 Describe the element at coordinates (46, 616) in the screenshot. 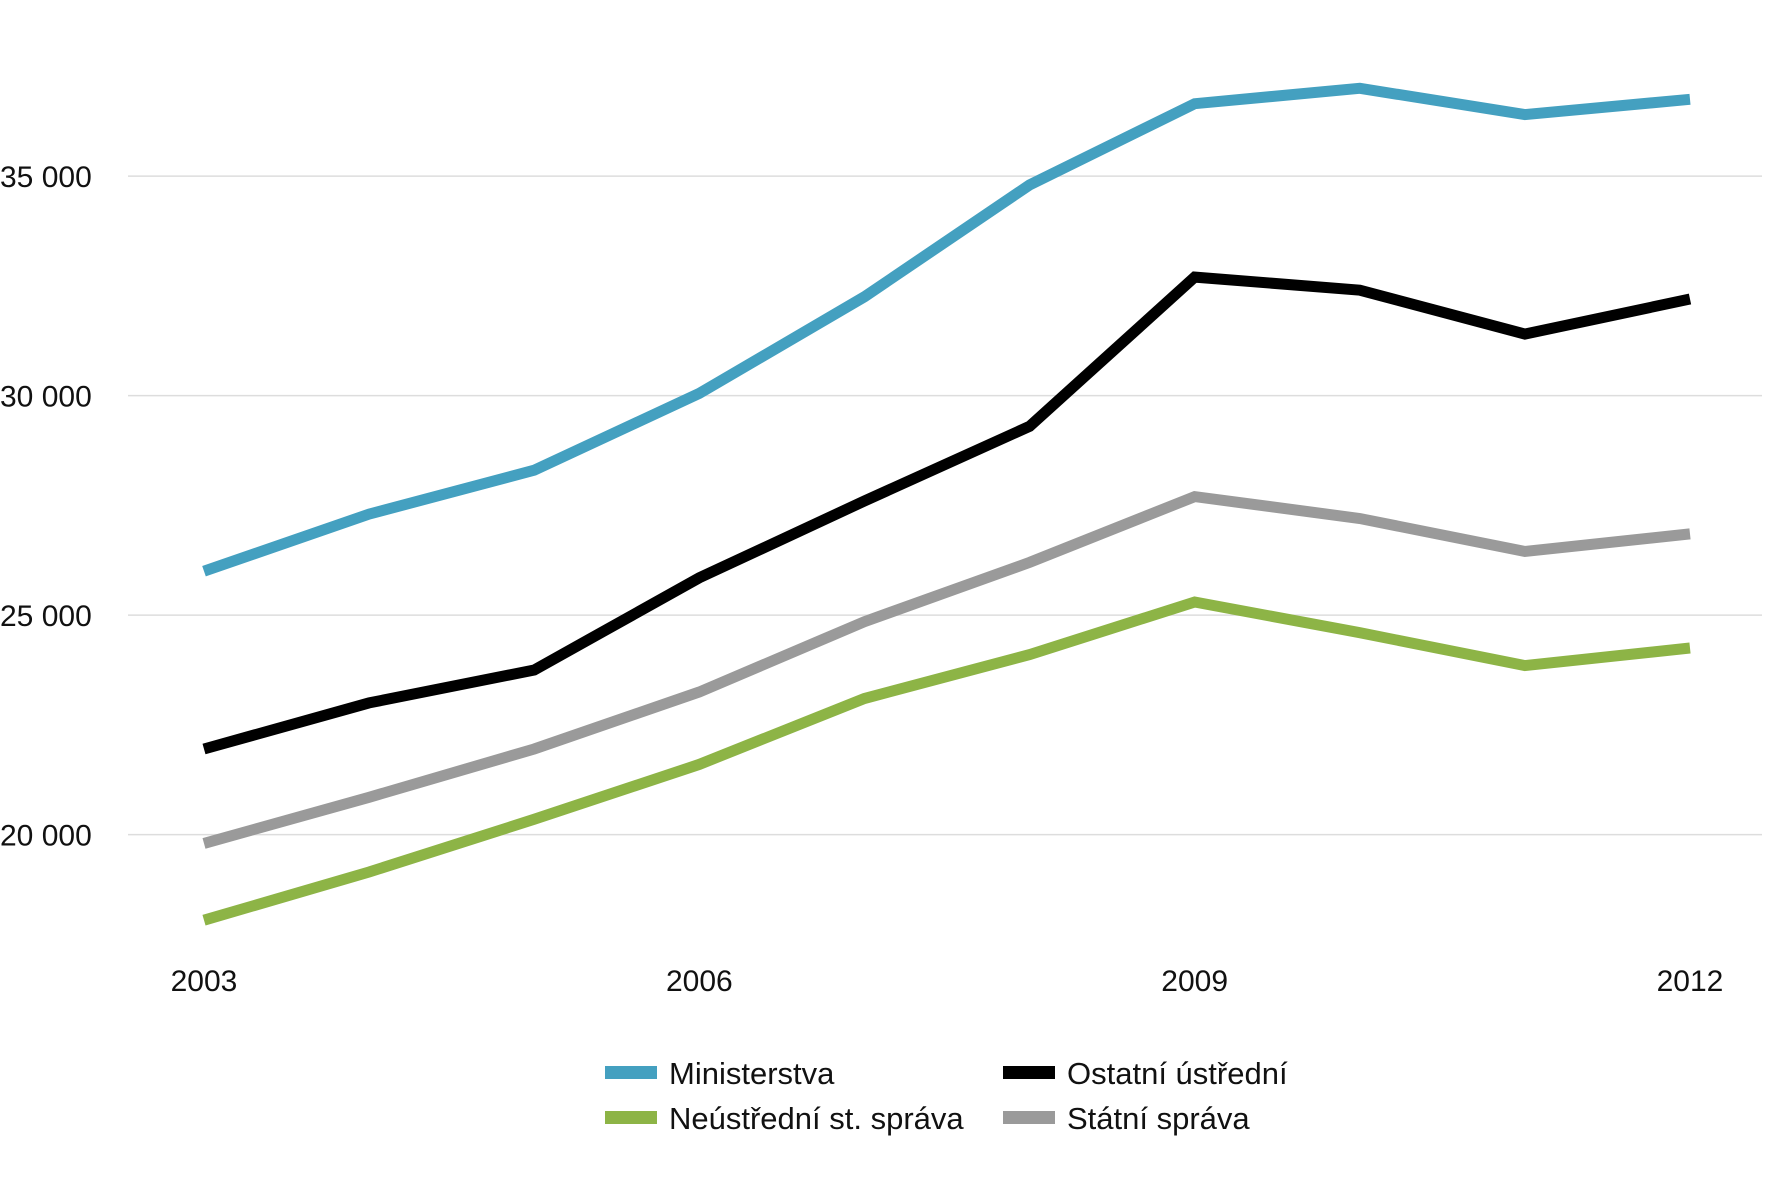

I see `y-tick-label: 25 000` at that location.